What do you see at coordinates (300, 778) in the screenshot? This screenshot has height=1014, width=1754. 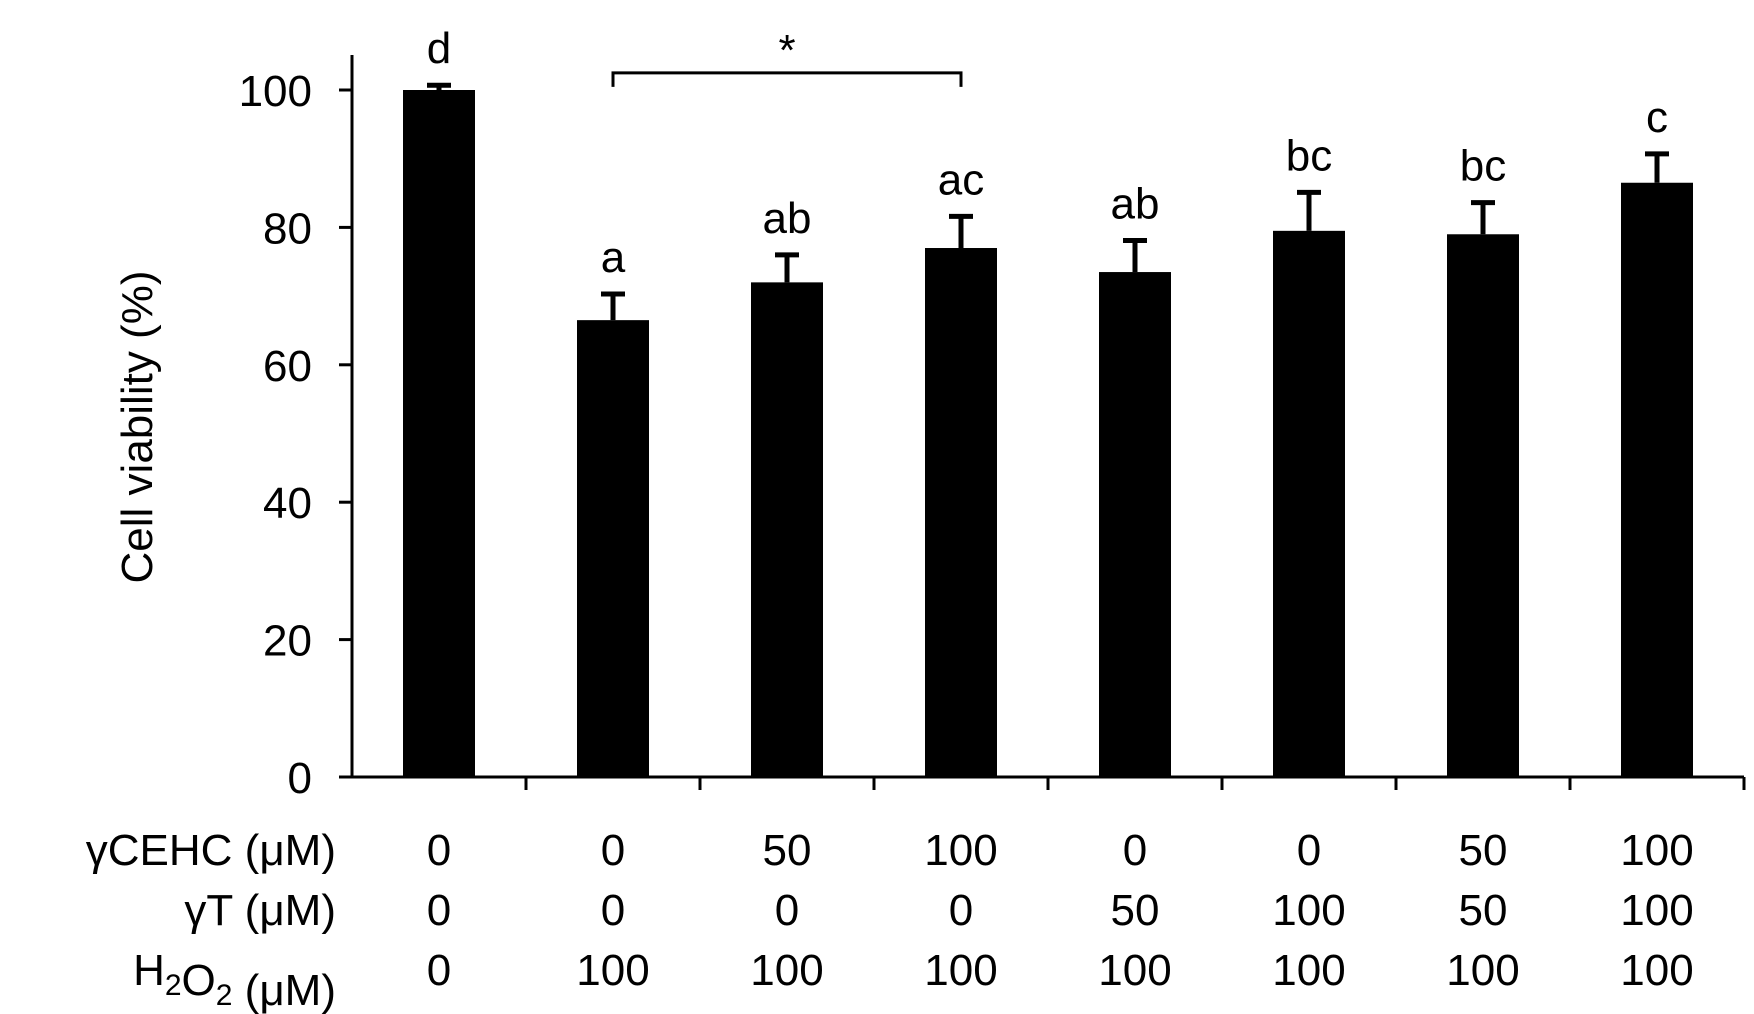 I see `y-tick-label: 0` at bounding box center [300, 778].